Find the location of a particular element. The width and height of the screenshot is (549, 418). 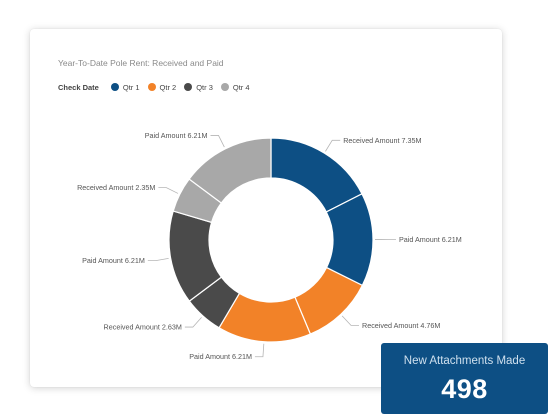

legend-label: Qtr 2 is located at coordinates (168, 87).